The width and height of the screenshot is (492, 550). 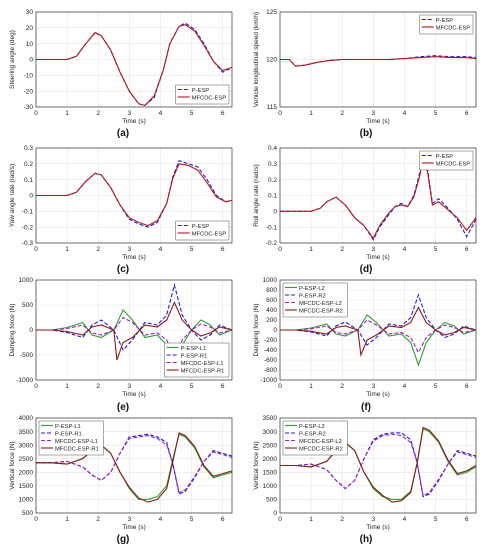 I want to click on panel-label: (c), so click(x=123, y=269).